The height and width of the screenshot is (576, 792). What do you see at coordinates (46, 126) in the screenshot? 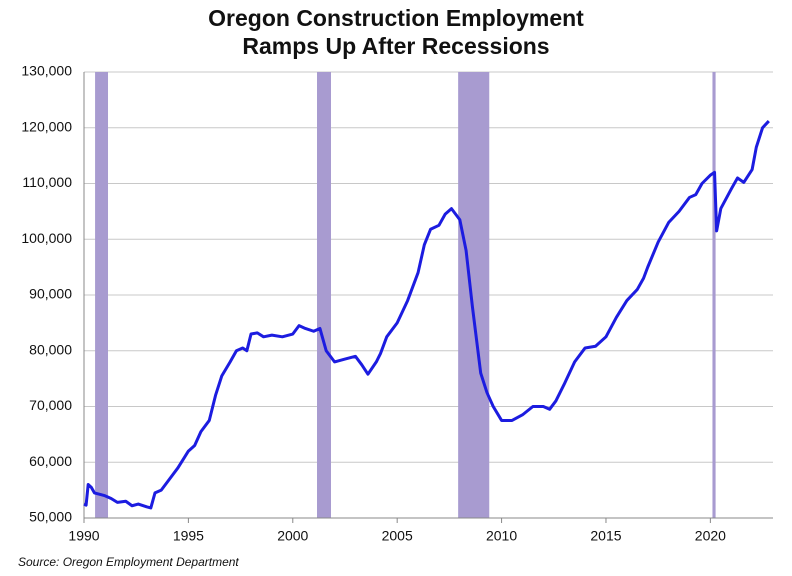
I see `y-tick-label: 120,000` at bounding box center [46, 126].